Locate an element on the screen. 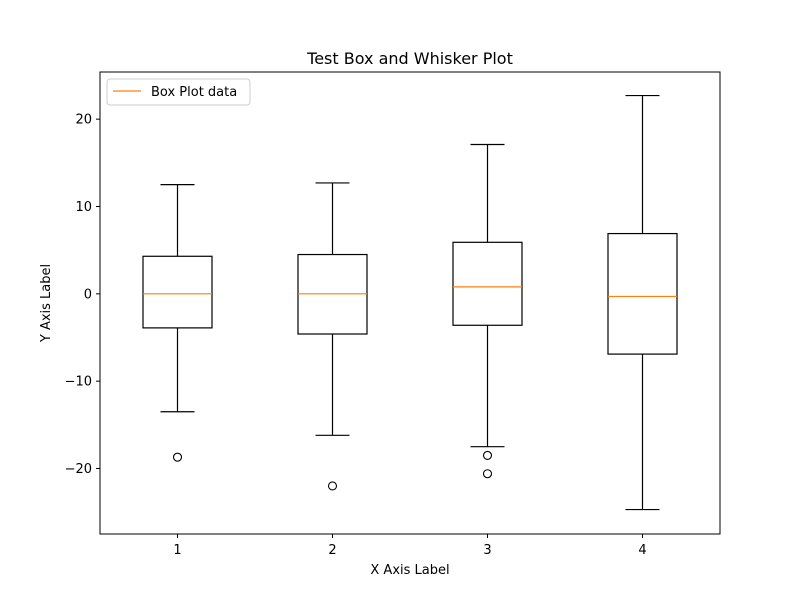 The height and width of the screenshot is (600, 800). x-tick-label: 1 is located at coordinates (177, 550).